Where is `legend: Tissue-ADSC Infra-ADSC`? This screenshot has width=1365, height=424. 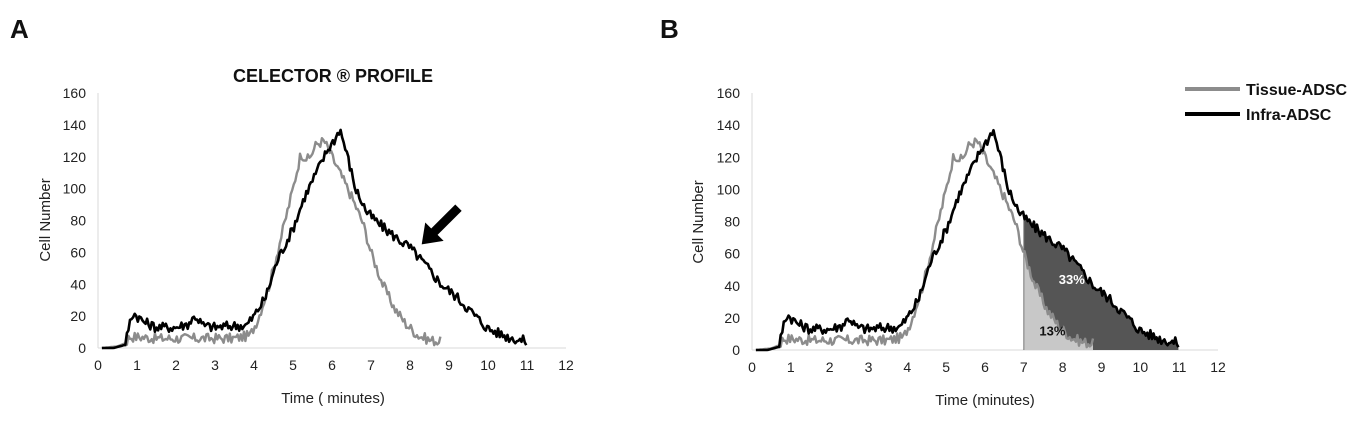 legend: Tissue-ADSC Infra-ADSC is located at coordinates (1266, 103).